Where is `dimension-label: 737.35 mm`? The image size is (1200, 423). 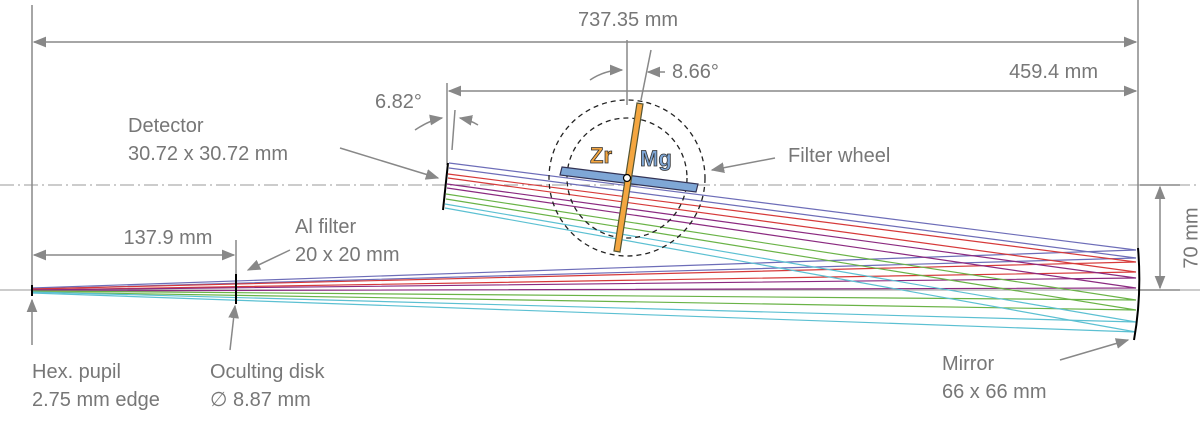
dimension-label: 737.35 mm is located at coordinates (628, 20).